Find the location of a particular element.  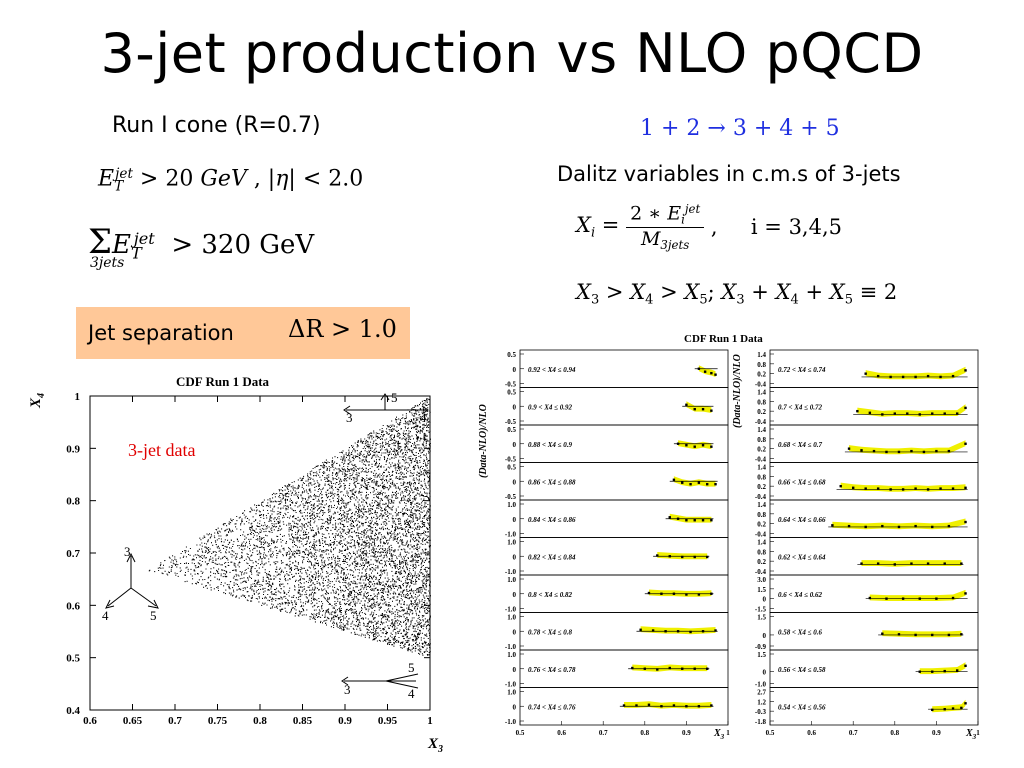

panel-label: 0.92 < X4 ≤ 0.94 is located at coordinates (552, 370).